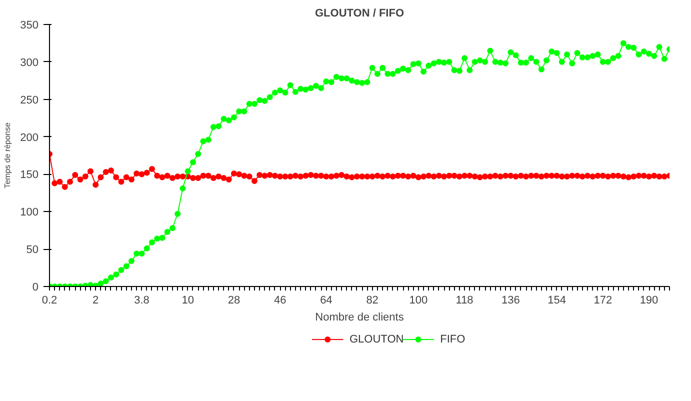  Describe the element at coordinates (377, 340) in the screenshot. I see `legend-label: GLOUTON` at that location.